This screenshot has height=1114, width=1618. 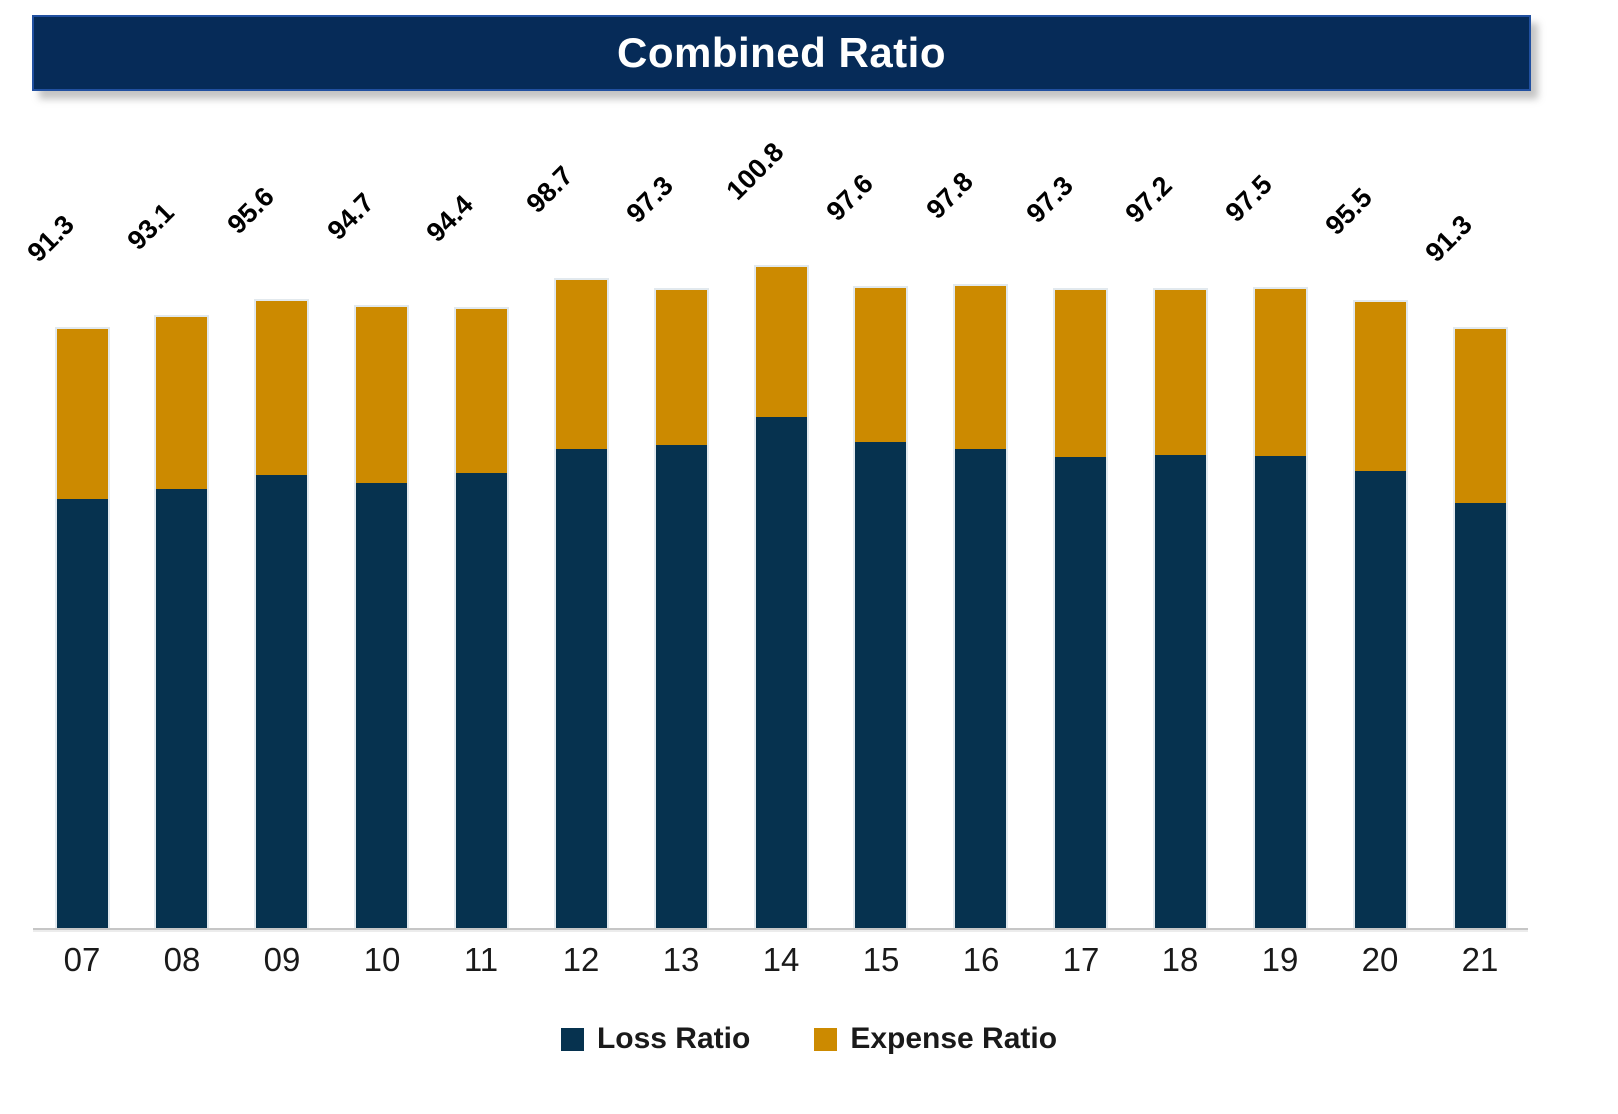 I want to click on bar-total-label: 97.2, so click(x=1148, y=199).